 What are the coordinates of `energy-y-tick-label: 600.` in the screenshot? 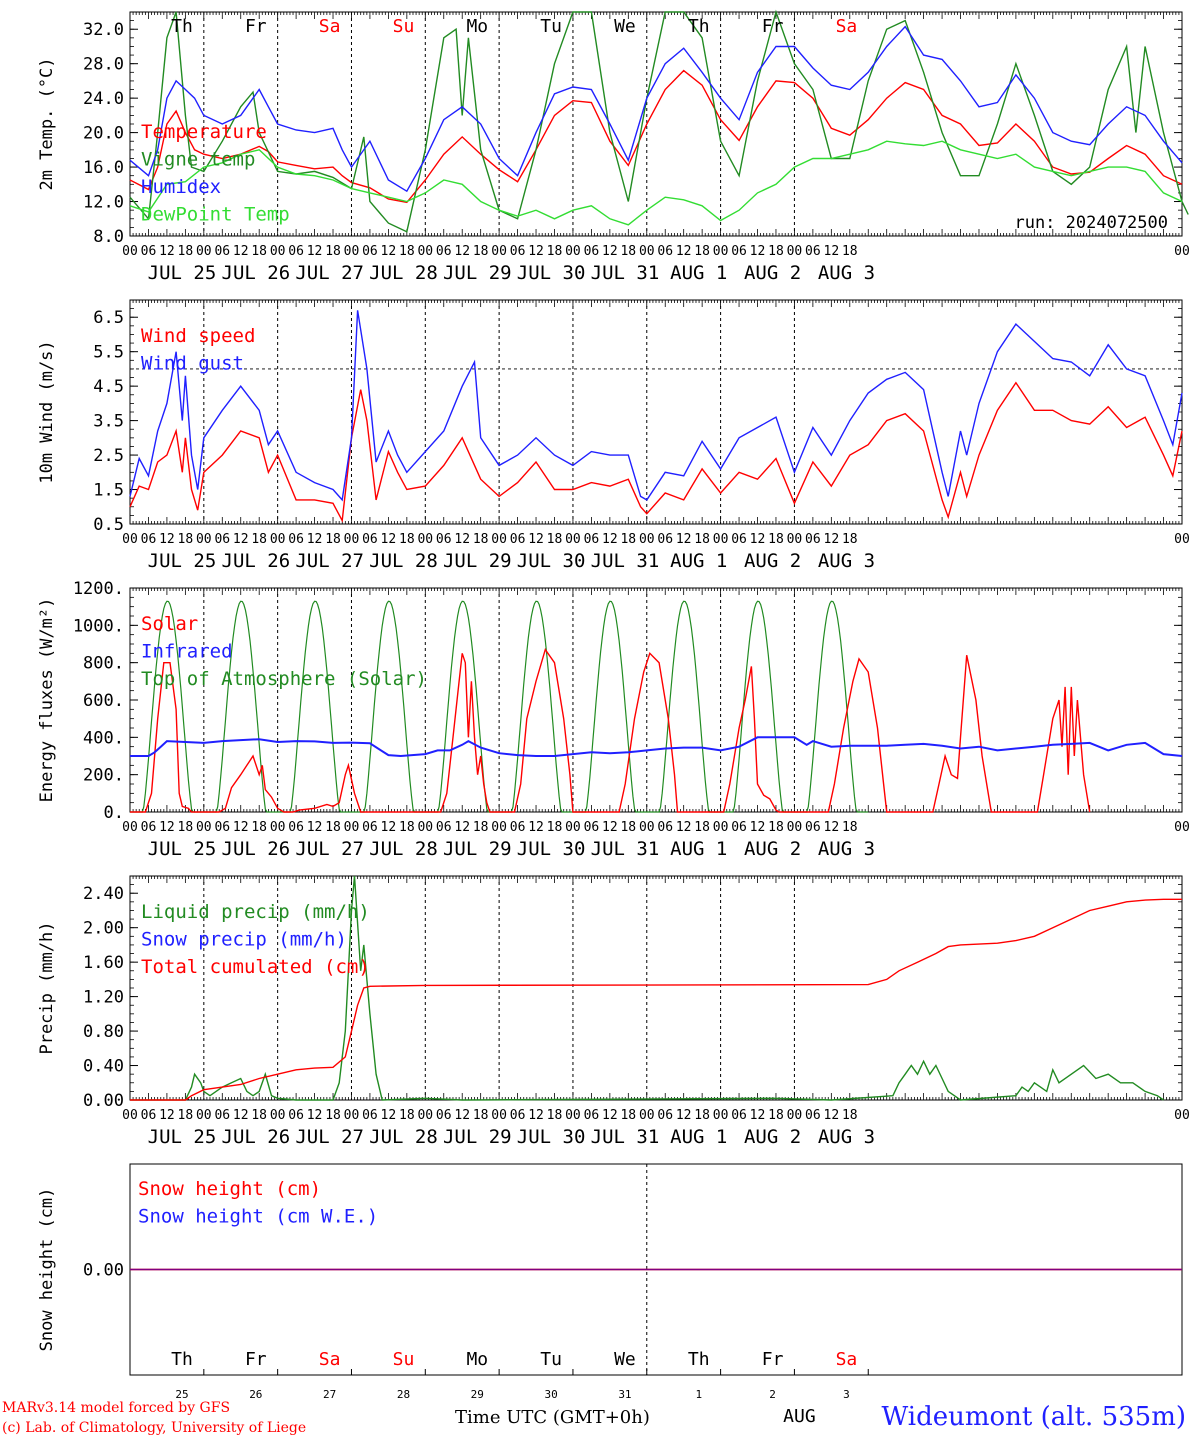 It's located at (103, 701).